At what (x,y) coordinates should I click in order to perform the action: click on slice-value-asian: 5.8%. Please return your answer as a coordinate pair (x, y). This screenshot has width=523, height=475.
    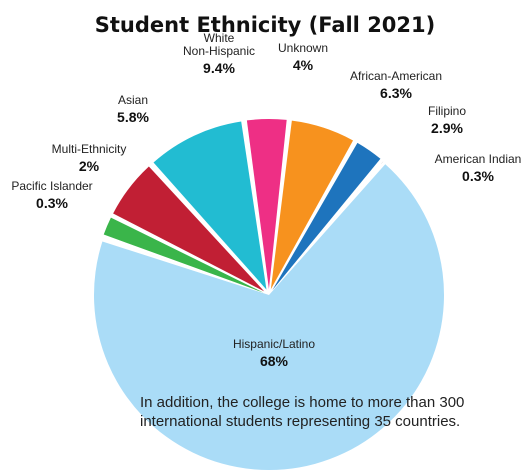
    Looking at the image, I should click on (133, 117).